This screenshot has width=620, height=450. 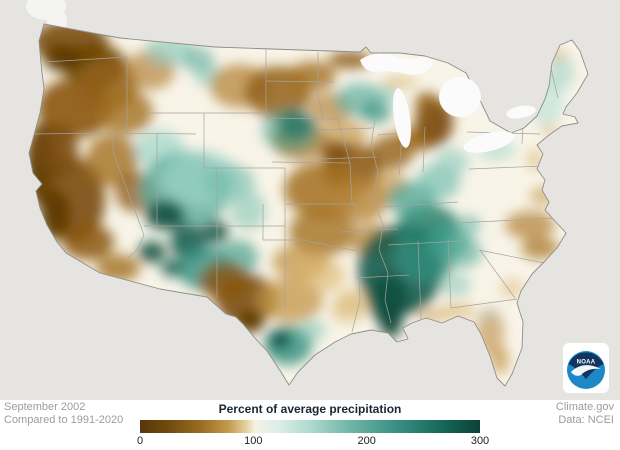 What do you see at coordinates (480, 441) in the screenshot?
I see `legend-tick-300: 300` at bounding box center [480, 441].